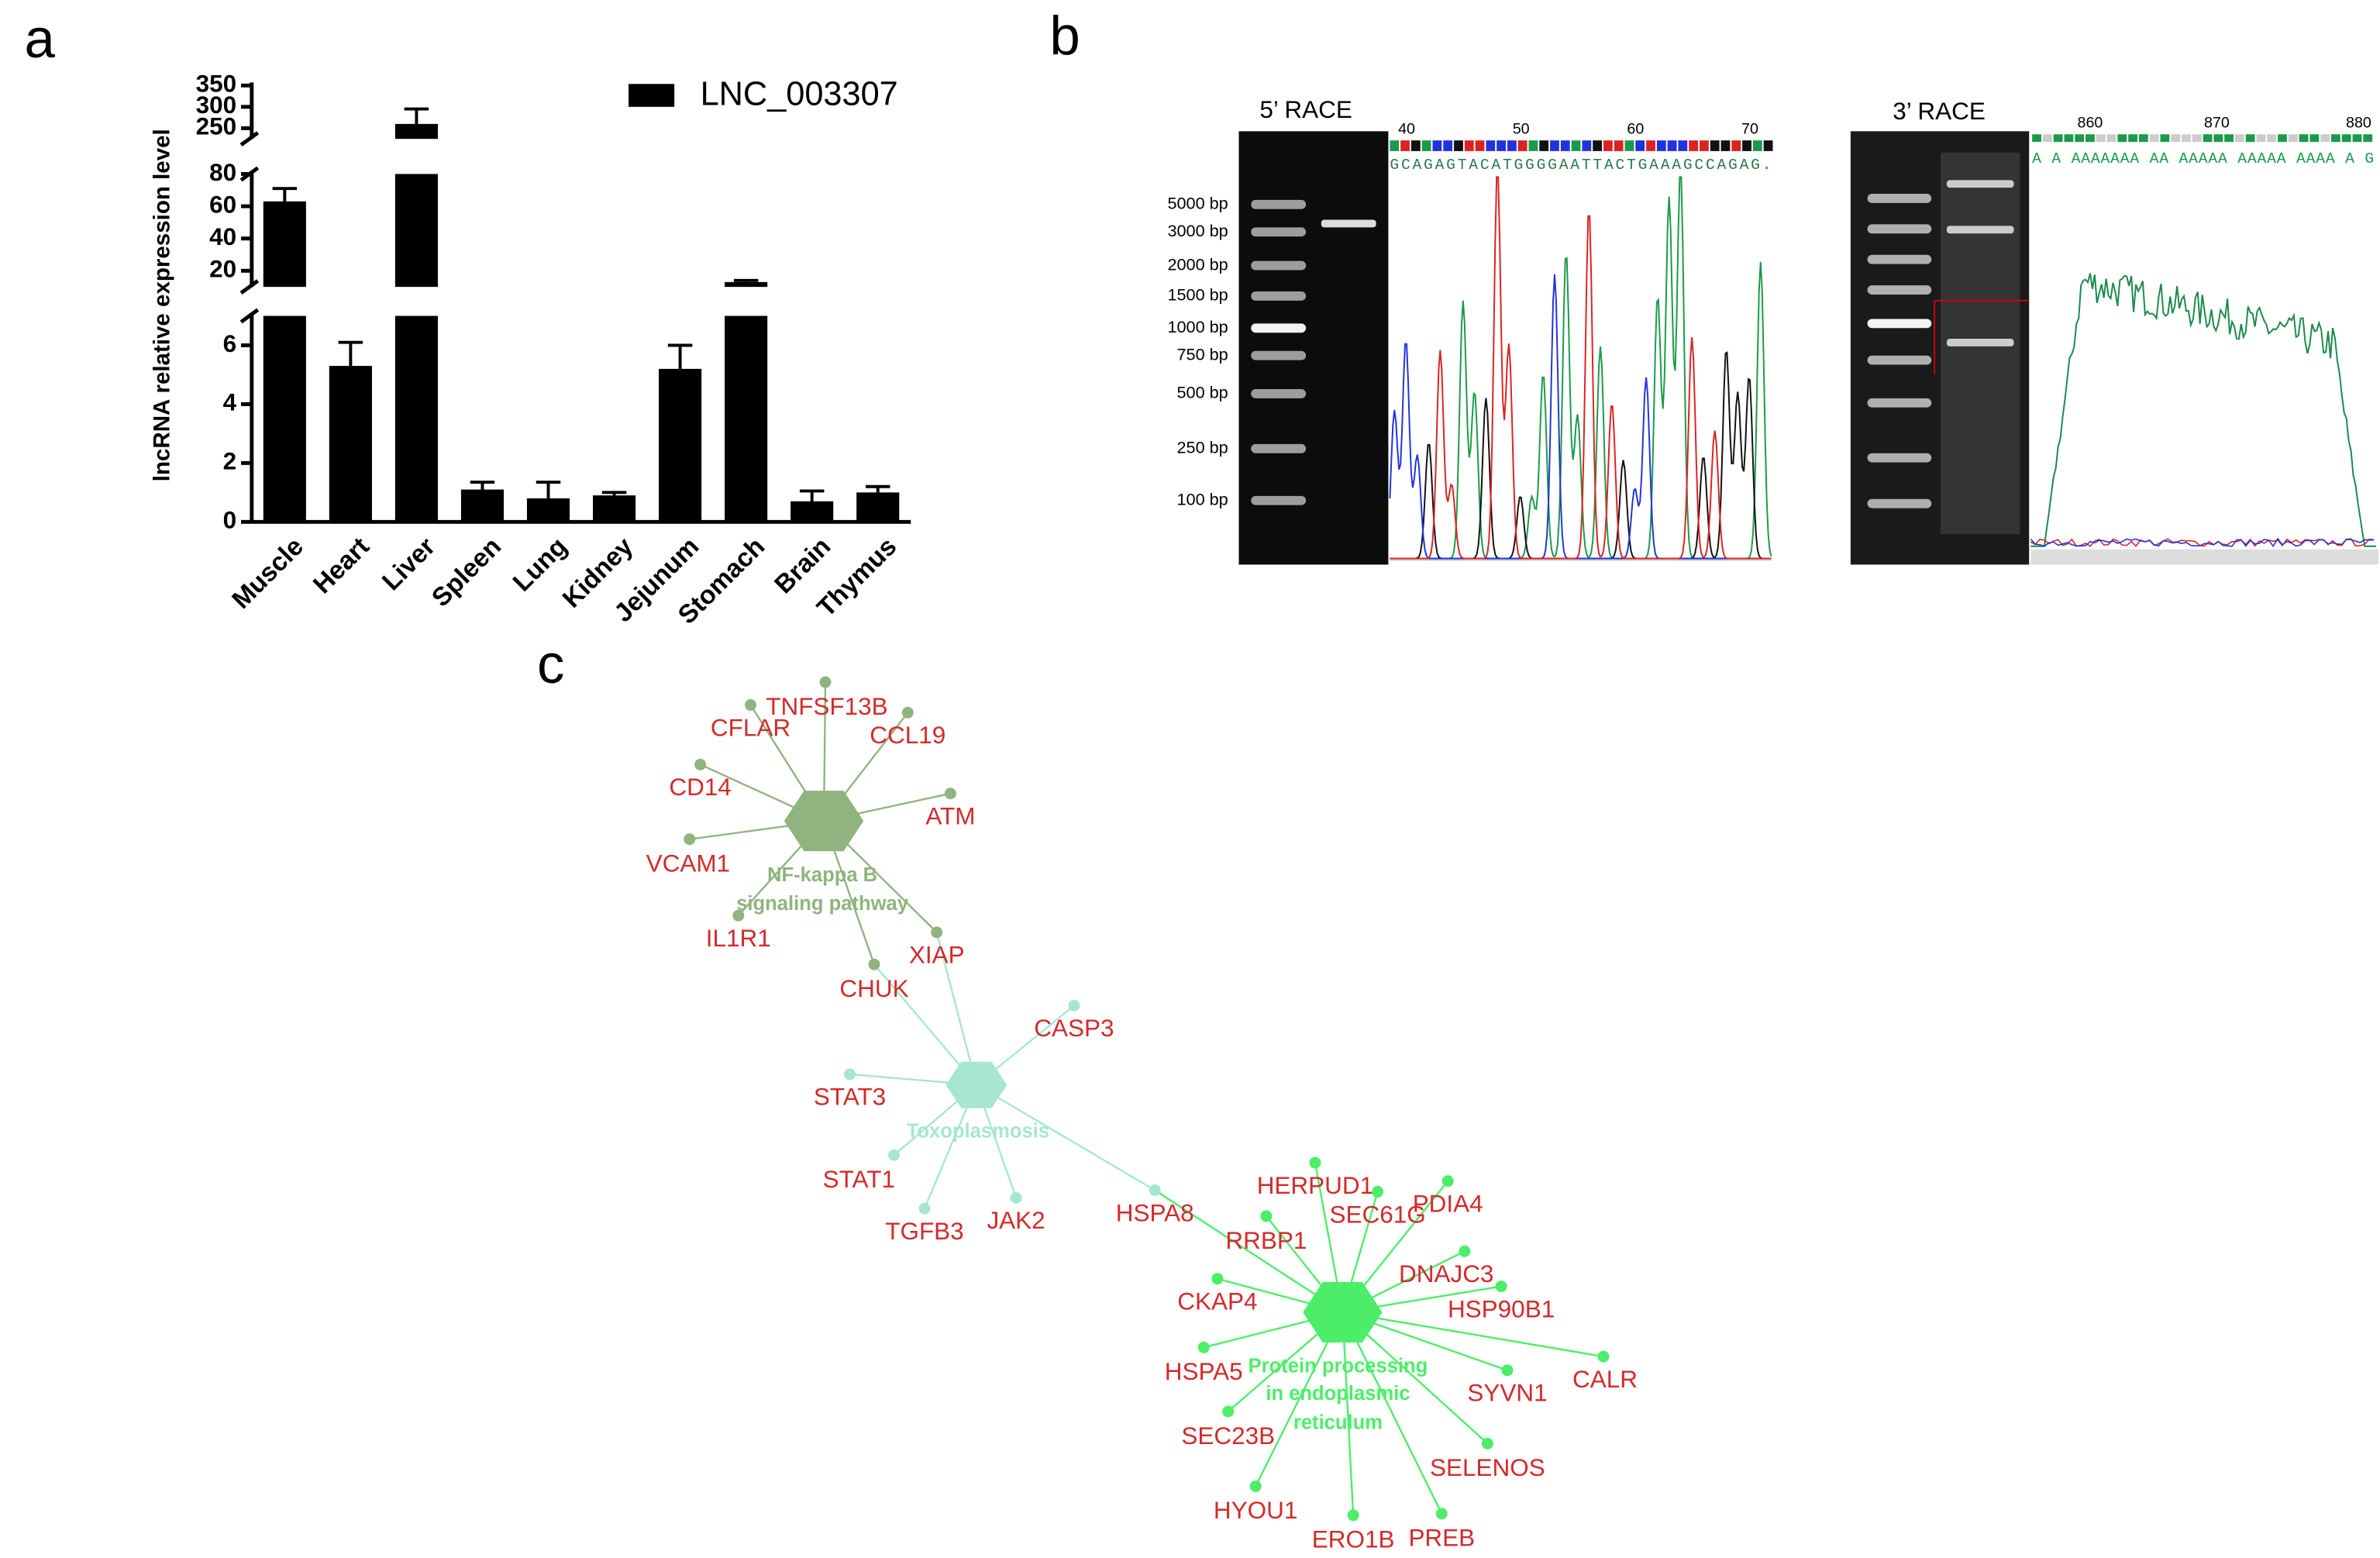 This screenshot has width=2380, height=1558. What do you see at coordinates (950, 816) in the screenshot?
I see `gene-label: ATM` at bounding box center [950, 816].